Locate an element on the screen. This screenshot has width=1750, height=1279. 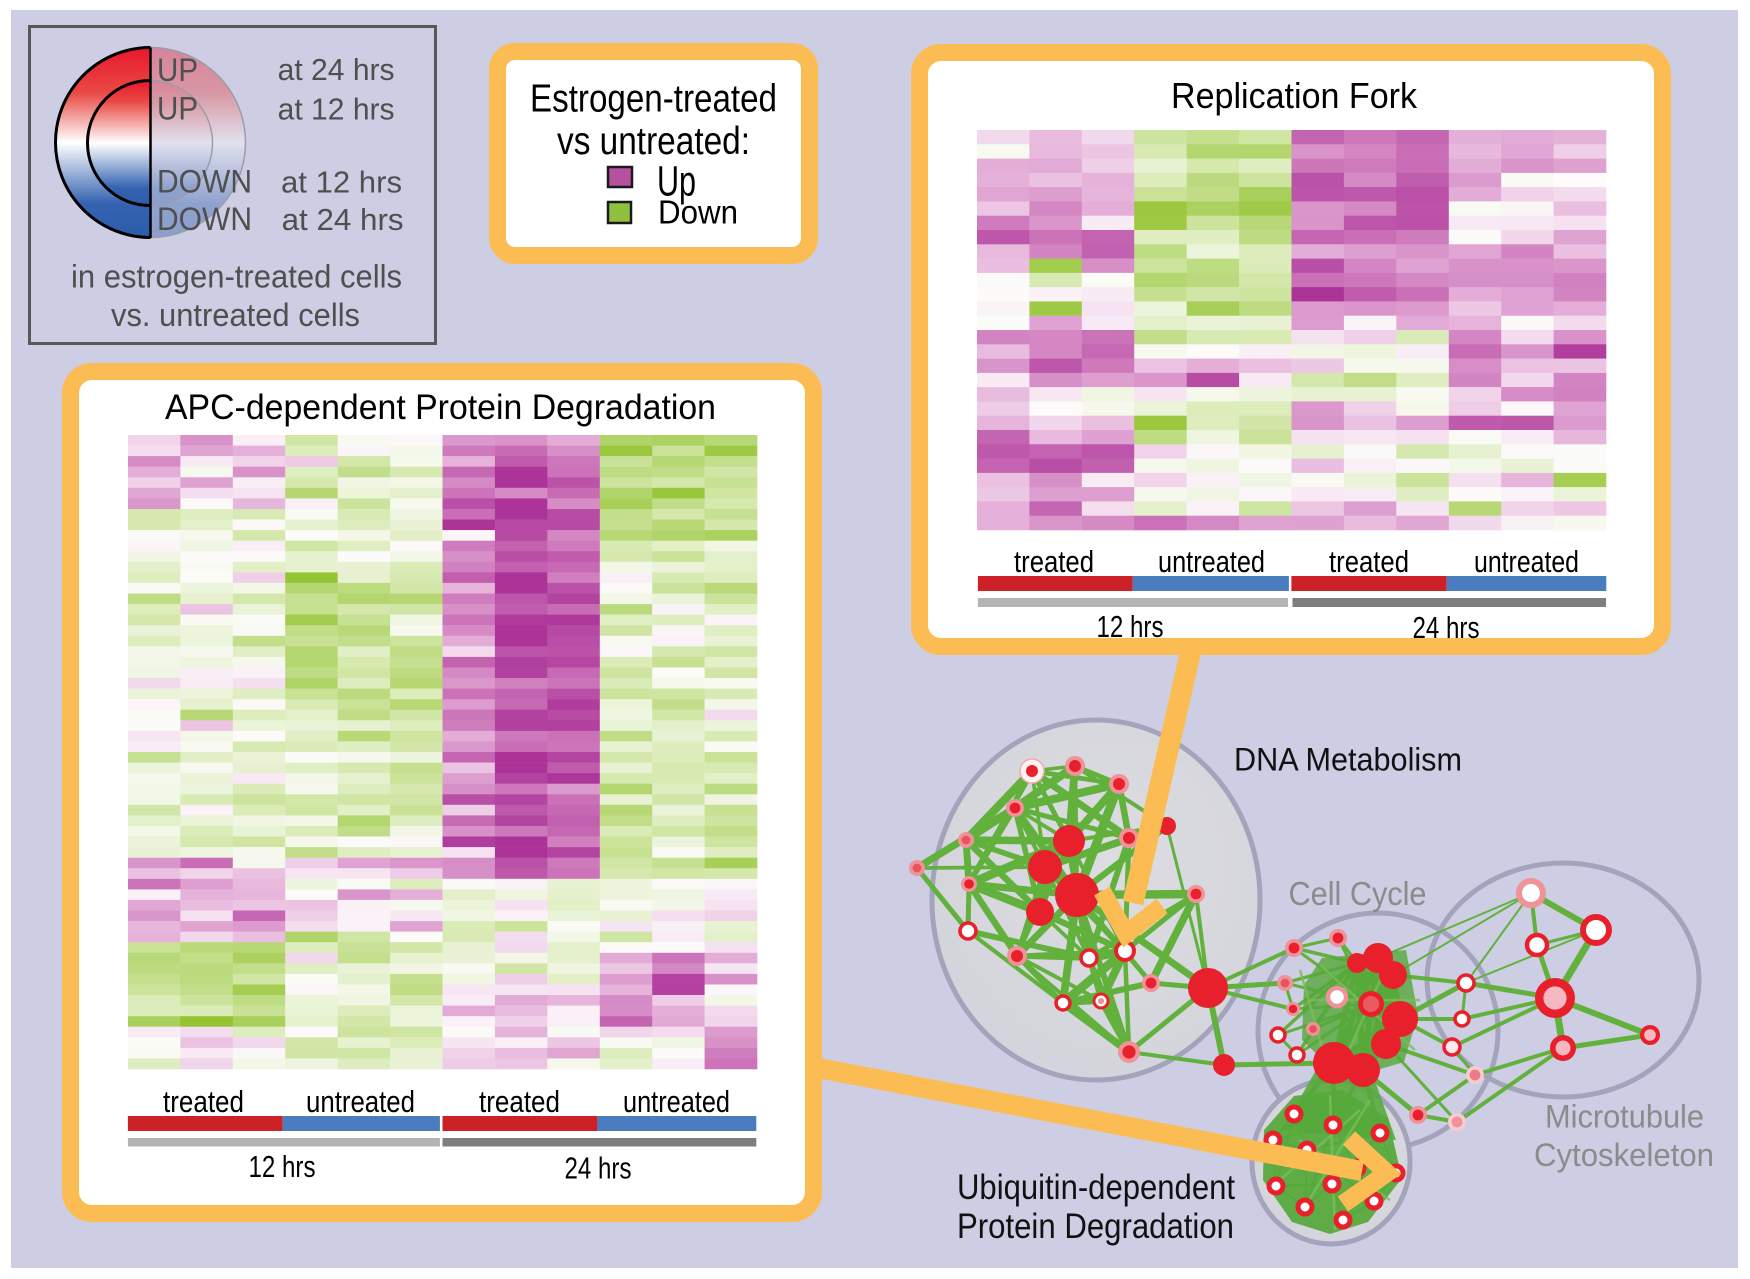
svg-text: Cytoskeleton is located at coordinates (1624, 1155).